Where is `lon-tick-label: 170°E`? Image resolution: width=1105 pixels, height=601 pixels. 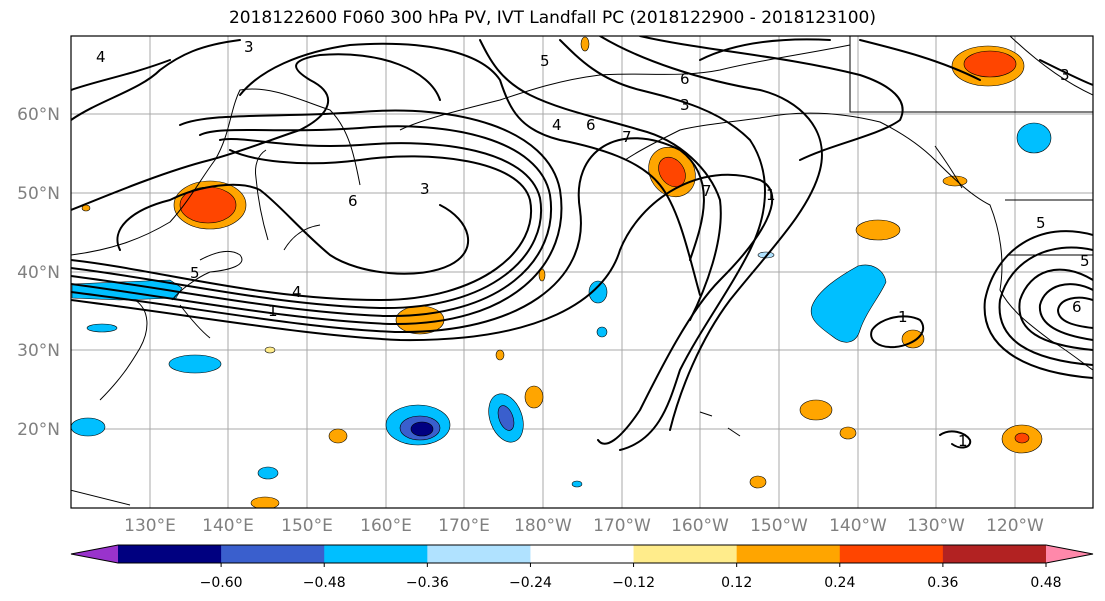
lon-tick-label: 170°E is located at coordinates (464, 526).